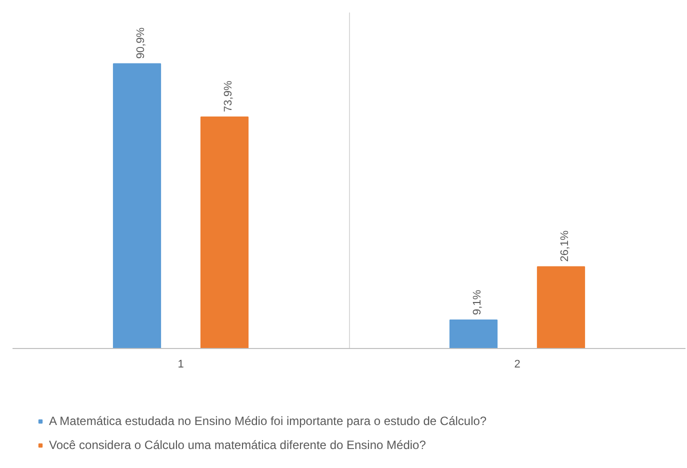 The image size is (687, 468). Describe the element at coordinates (565, 246) in the screenshot. I see `data-label: 26,1%` at that location.